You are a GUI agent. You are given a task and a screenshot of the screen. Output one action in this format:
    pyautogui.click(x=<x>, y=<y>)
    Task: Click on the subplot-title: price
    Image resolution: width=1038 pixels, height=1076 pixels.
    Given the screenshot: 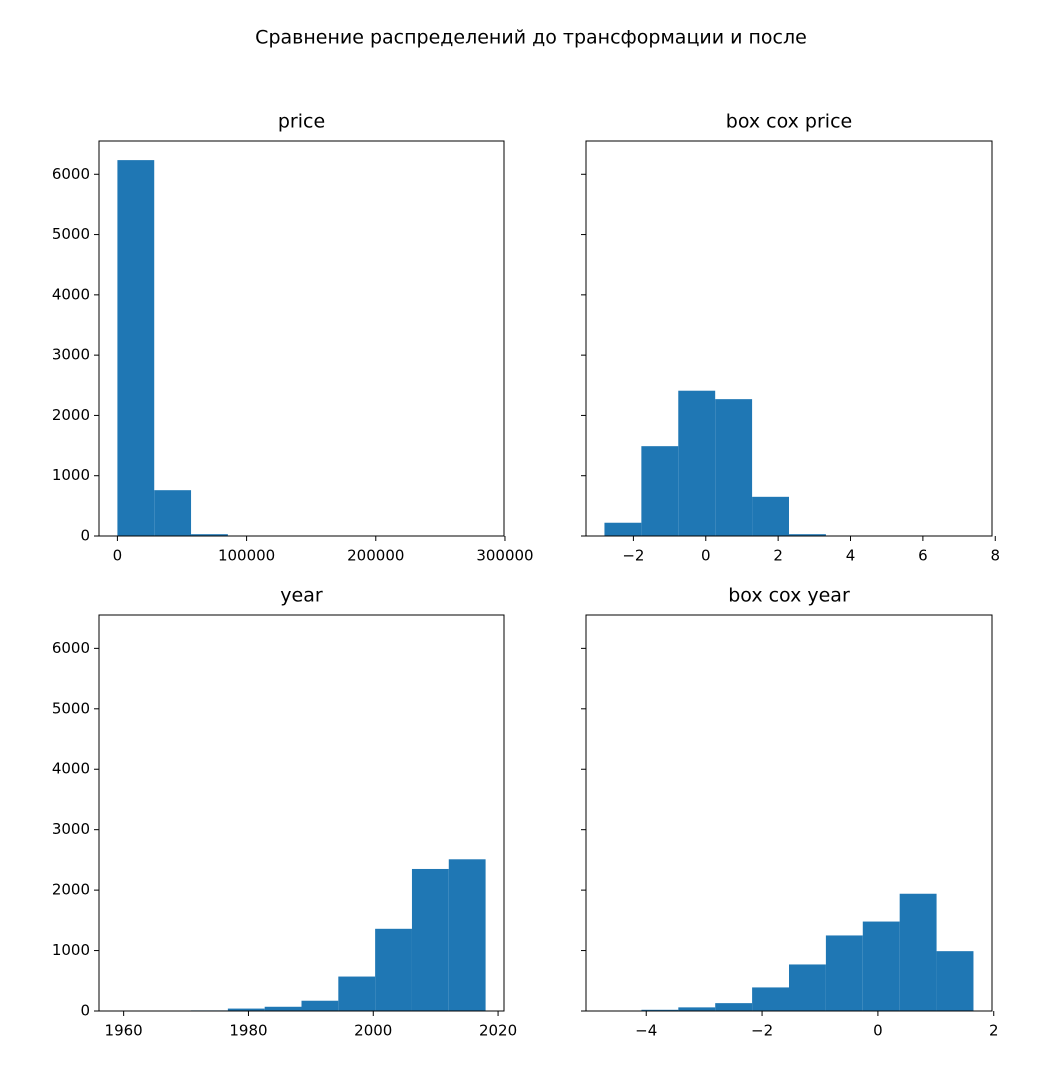 What is the action you would take?
    pyautogui.click(x=301, y=122)
    